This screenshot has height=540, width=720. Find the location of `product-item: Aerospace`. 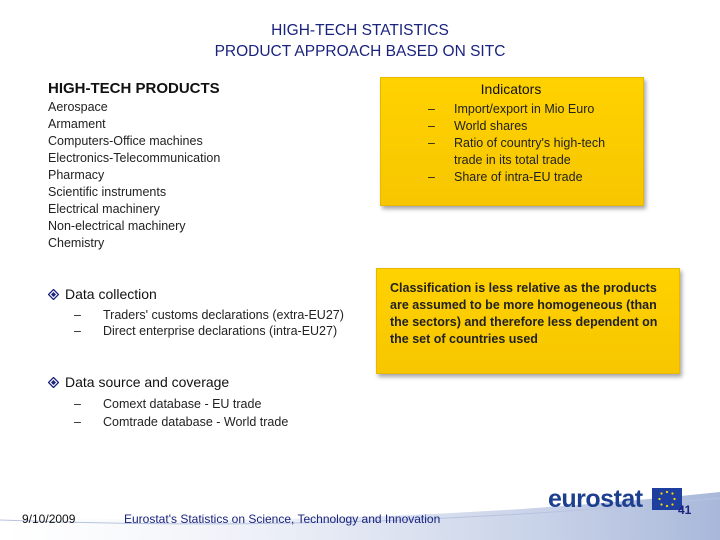

product-item: Aerospace is located at coordinates (78, 107).